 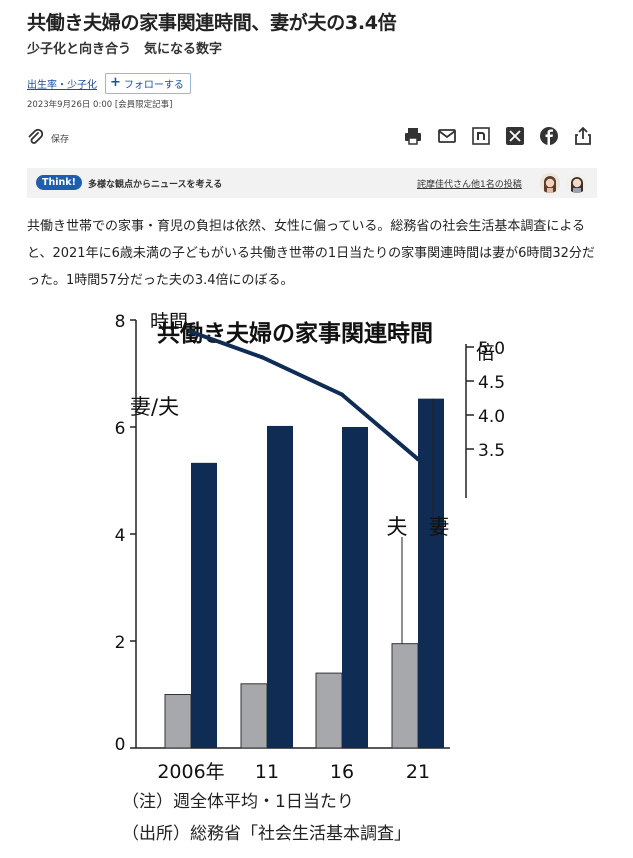 I want to click on plus-icon: +, so click(x=115, y=82).